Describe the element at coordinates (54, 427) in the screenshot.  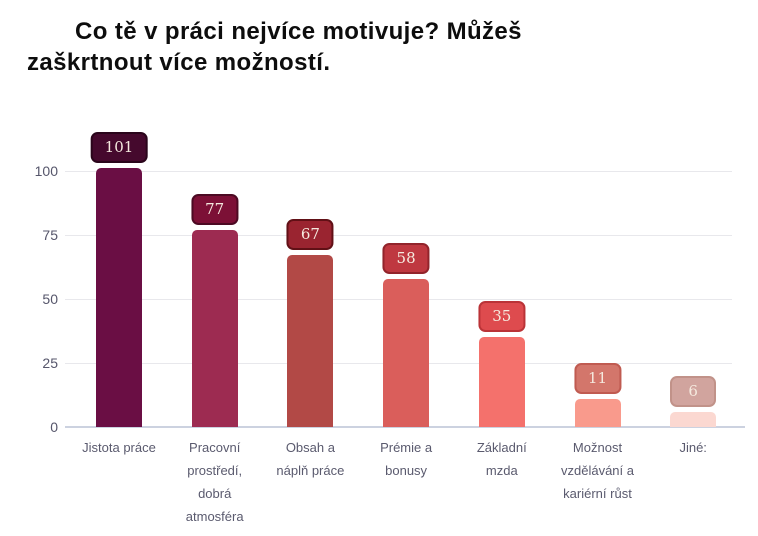
I see `y-axis-tick-label-0: 0` at that location.